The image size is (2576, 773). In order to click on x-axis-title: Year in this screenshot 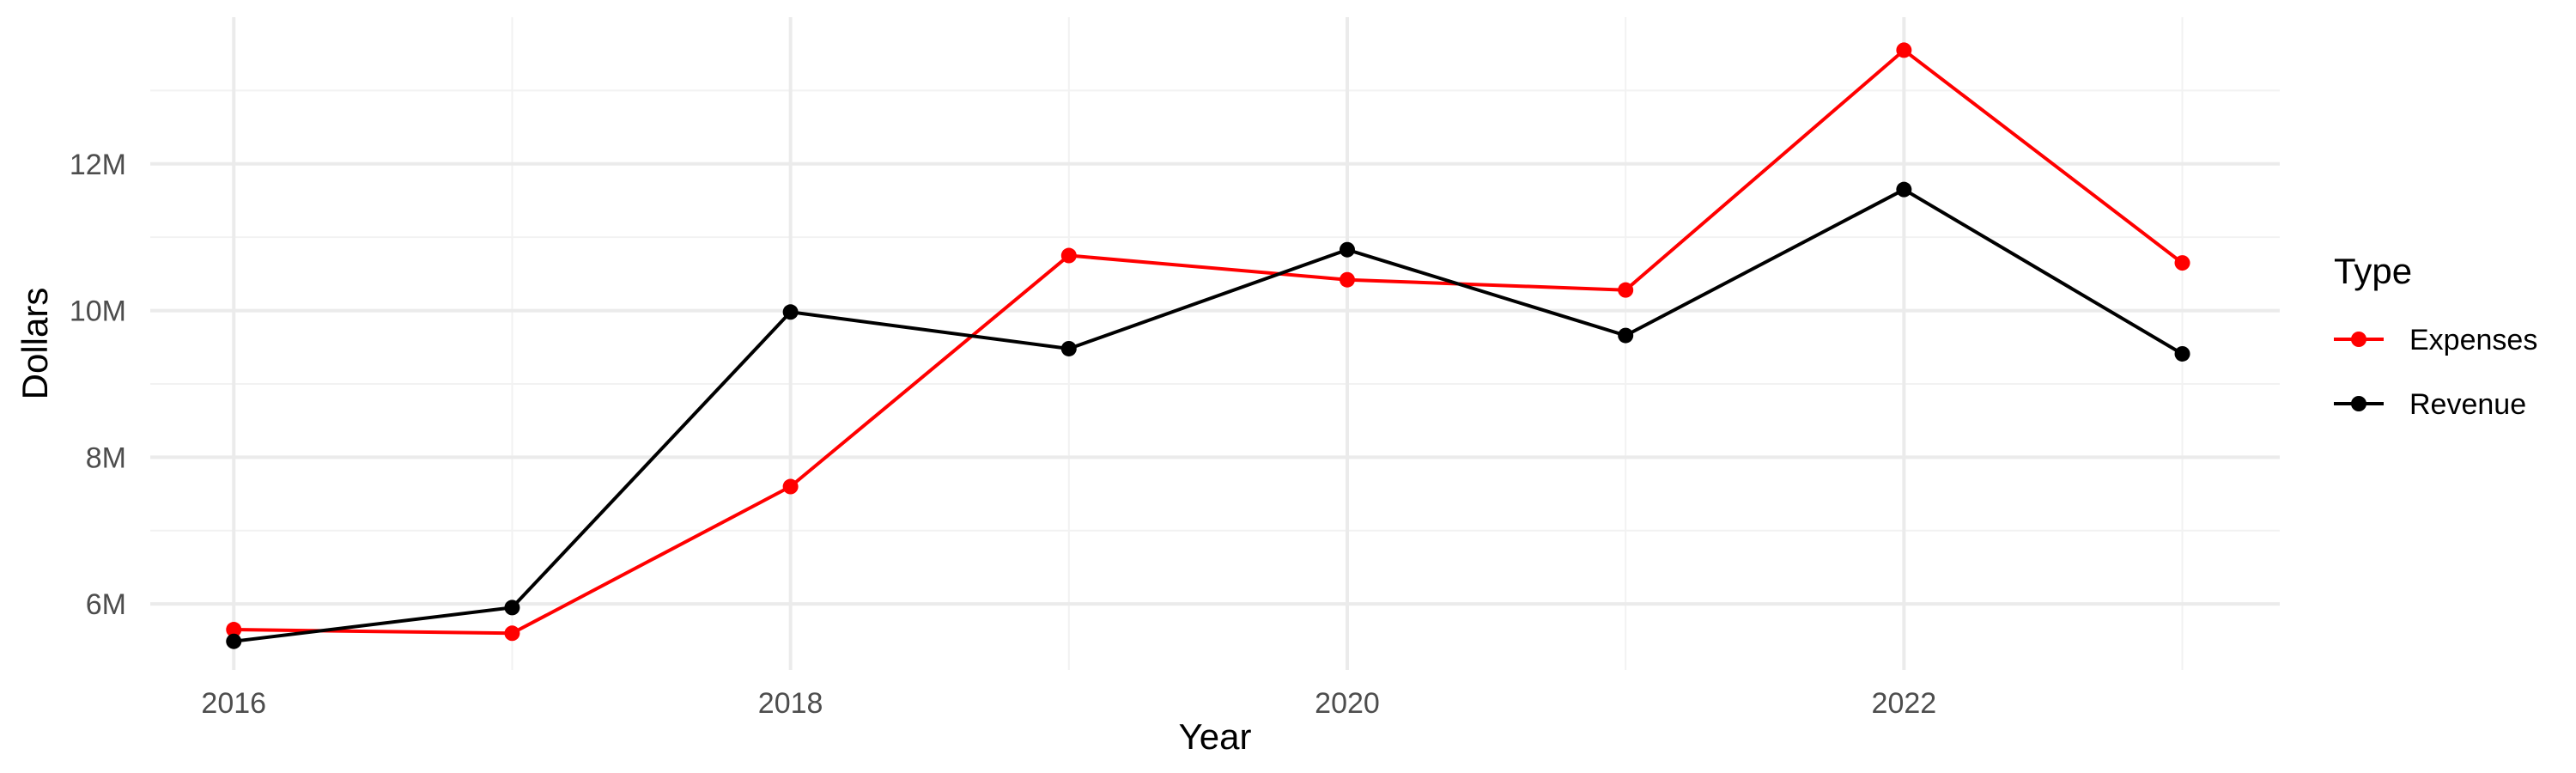, I will do `click(1215, 736)`.